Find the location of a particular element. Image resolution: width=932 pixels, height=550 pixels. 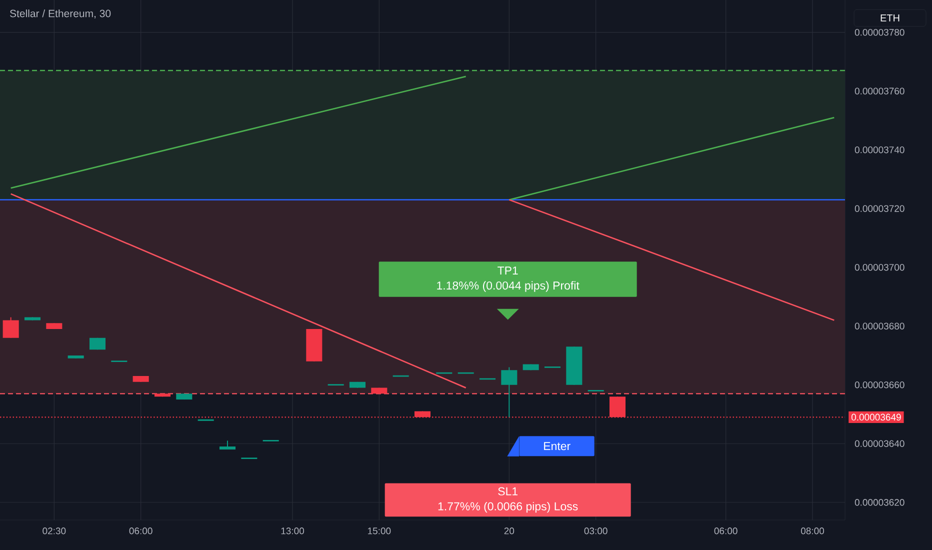

x-tick-label: 20 is located at coordinates (509, 531).